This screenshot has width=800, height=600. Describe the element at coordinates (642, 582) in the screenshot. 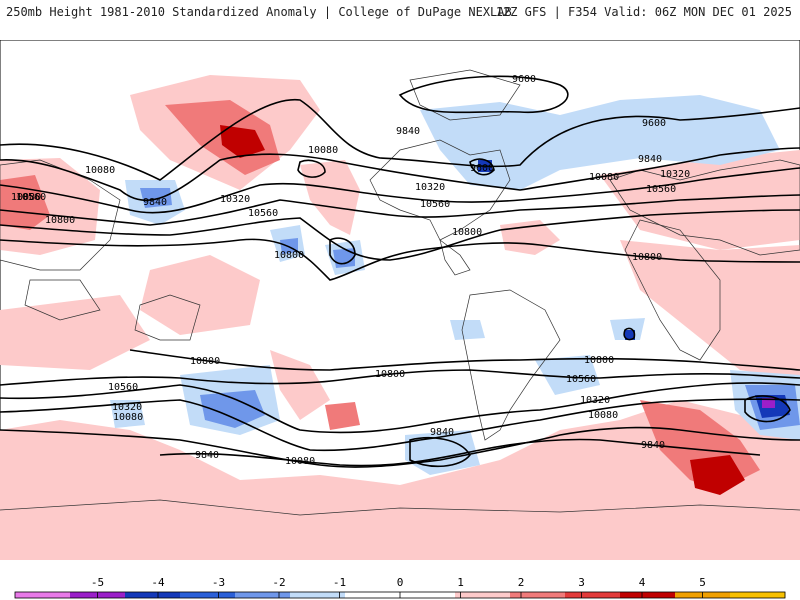

I see `colorbar-tick-label: 4` at that location.